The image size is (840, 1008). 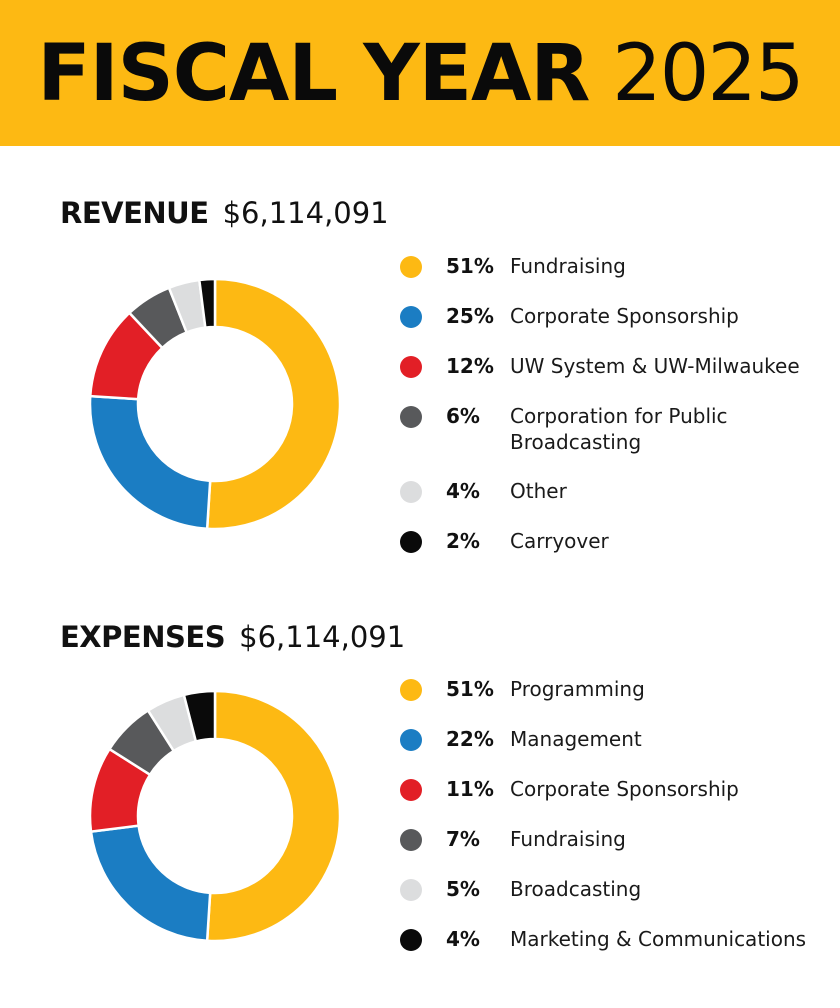 I want to click on donut-slice-carryover, so click(x=207, y=303).